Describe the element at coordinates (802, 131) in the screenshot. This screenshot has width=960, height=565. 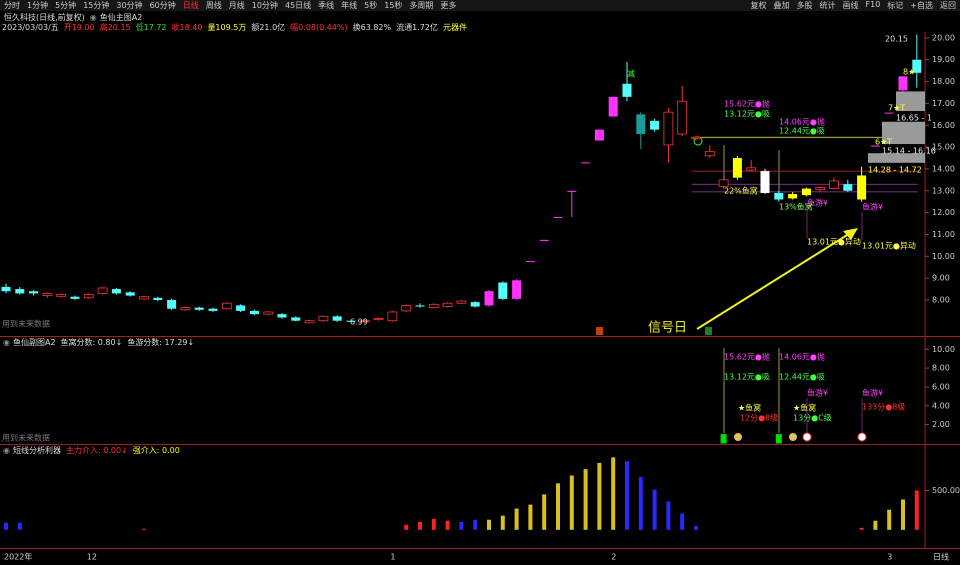
I see `annotation: 12.44元●吸` at that location.